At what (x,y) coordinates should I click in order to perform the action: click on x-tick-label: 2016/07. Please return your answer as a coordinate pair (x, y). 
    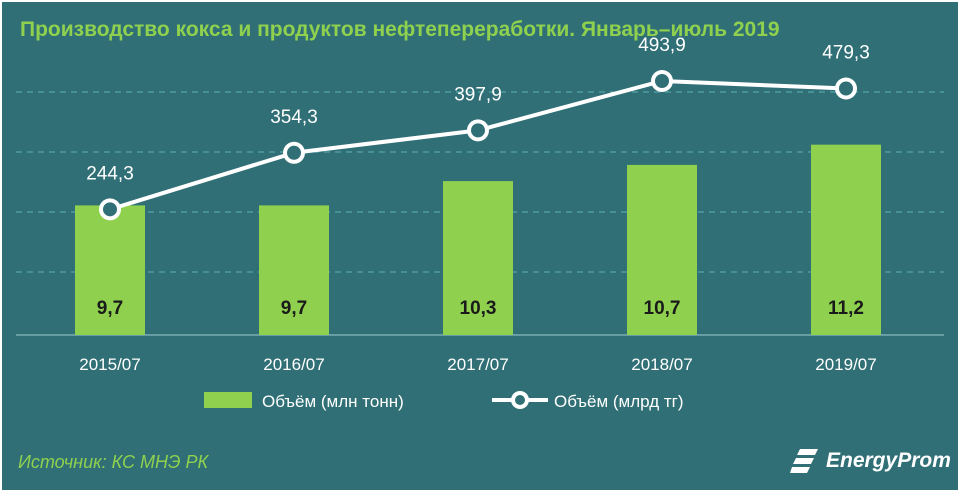
    Looking at the image, I should click on (293, 364).